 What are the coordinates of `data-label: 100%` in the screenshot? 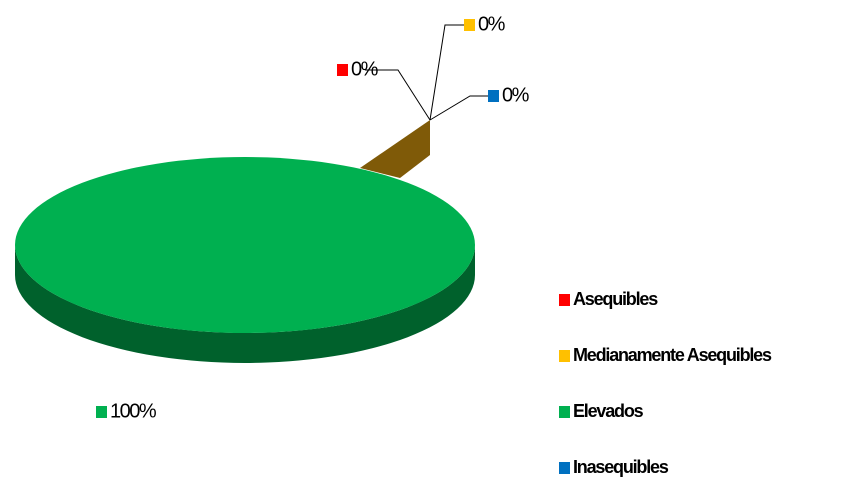 It's located at (133, 411).